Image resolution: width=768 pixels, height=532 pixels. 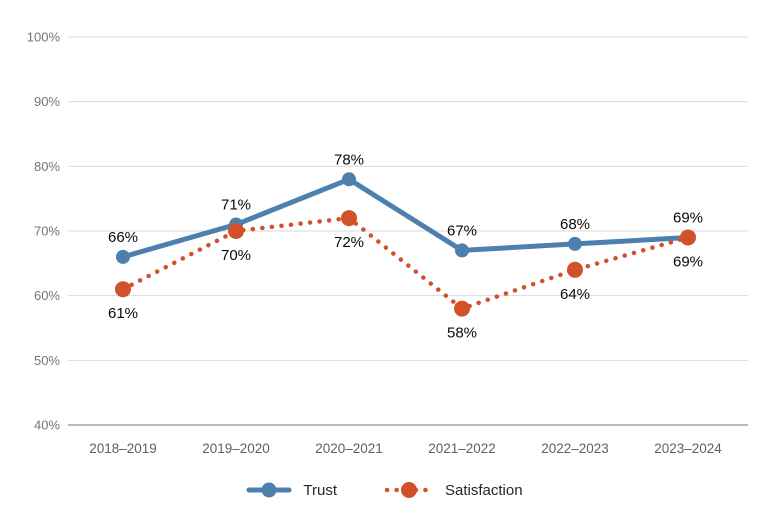 I want to click on y-axis-tick-label: 40%, so click(x=47, y=425).